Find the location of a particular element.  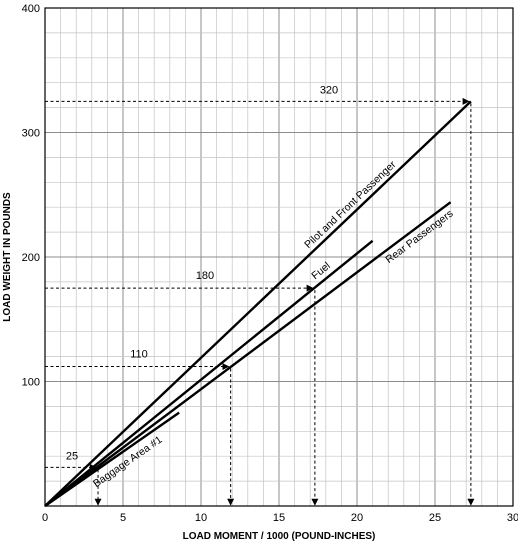

annotation-label: 110 is located at coordinates (139, 355).